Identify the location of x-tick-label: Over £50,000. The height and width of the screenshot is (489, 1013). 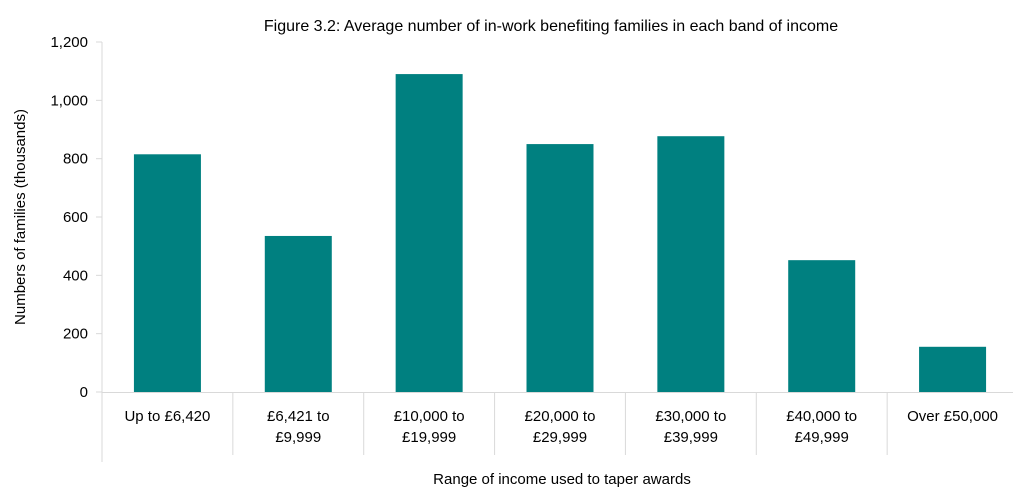
(952, 416).